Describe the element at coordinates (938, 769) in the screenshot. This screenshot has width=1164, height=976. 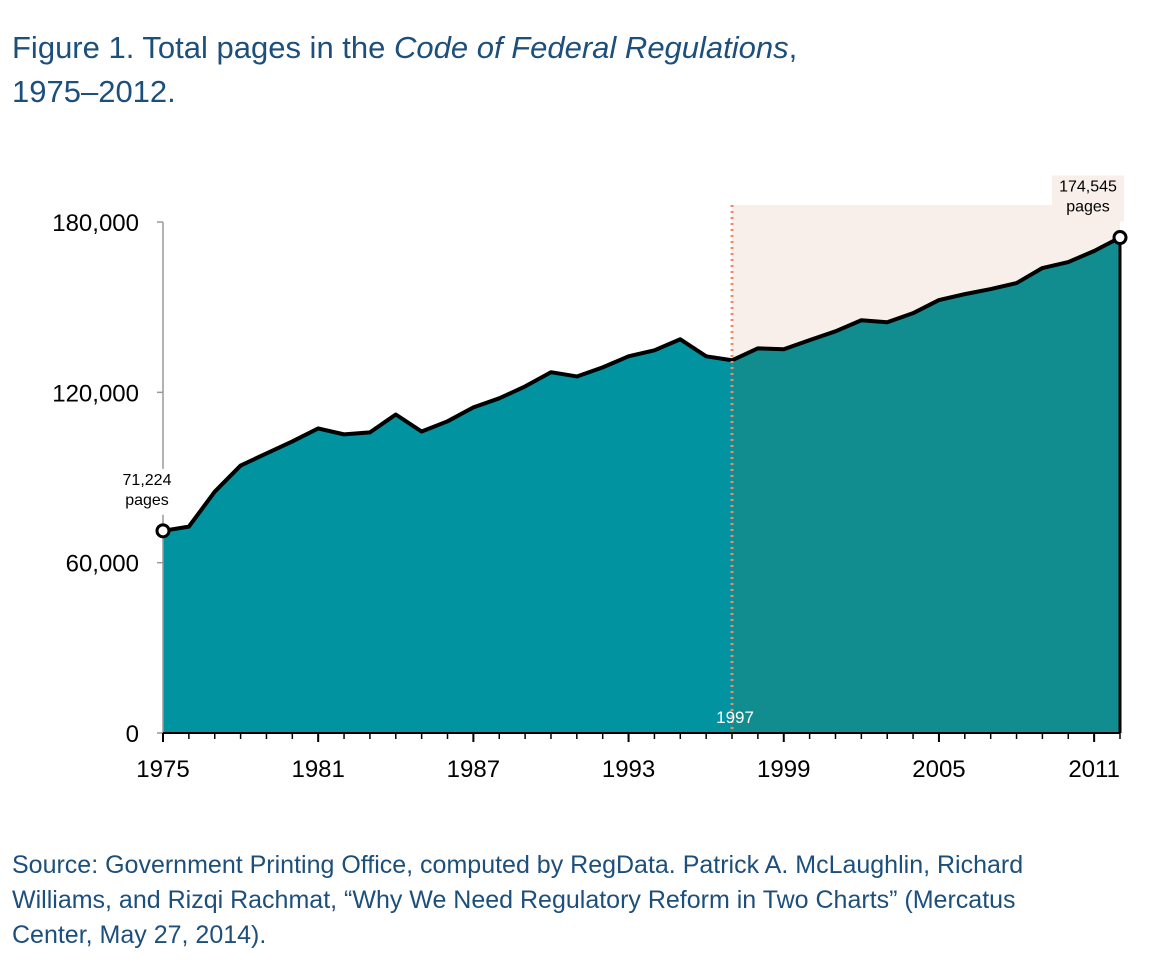
I see `x-tick-label: 2005` at that location.